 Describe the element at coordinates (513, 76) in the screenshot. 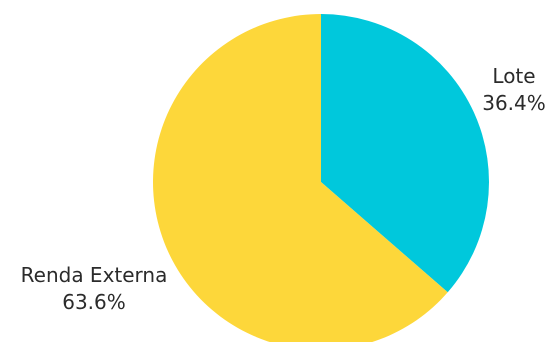

I see `slice-label-lote: Lote` at that location.